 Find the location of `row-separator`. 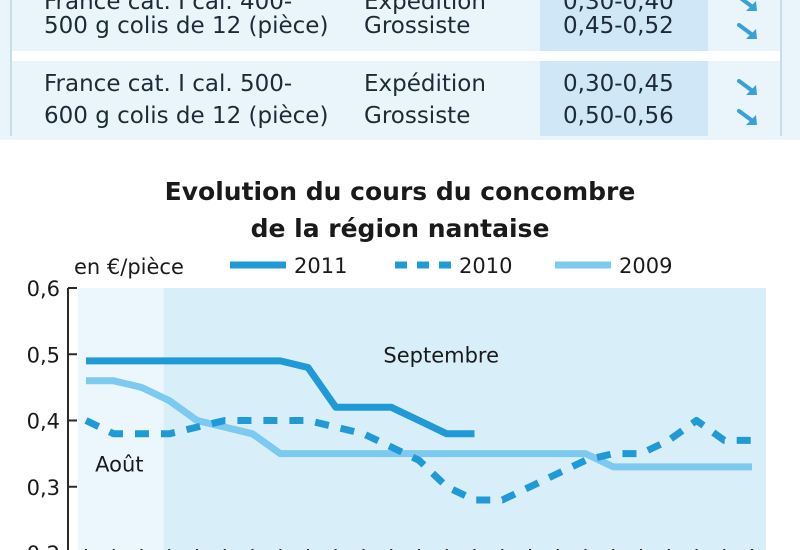

row-separator is located at coordinates (396, 56).